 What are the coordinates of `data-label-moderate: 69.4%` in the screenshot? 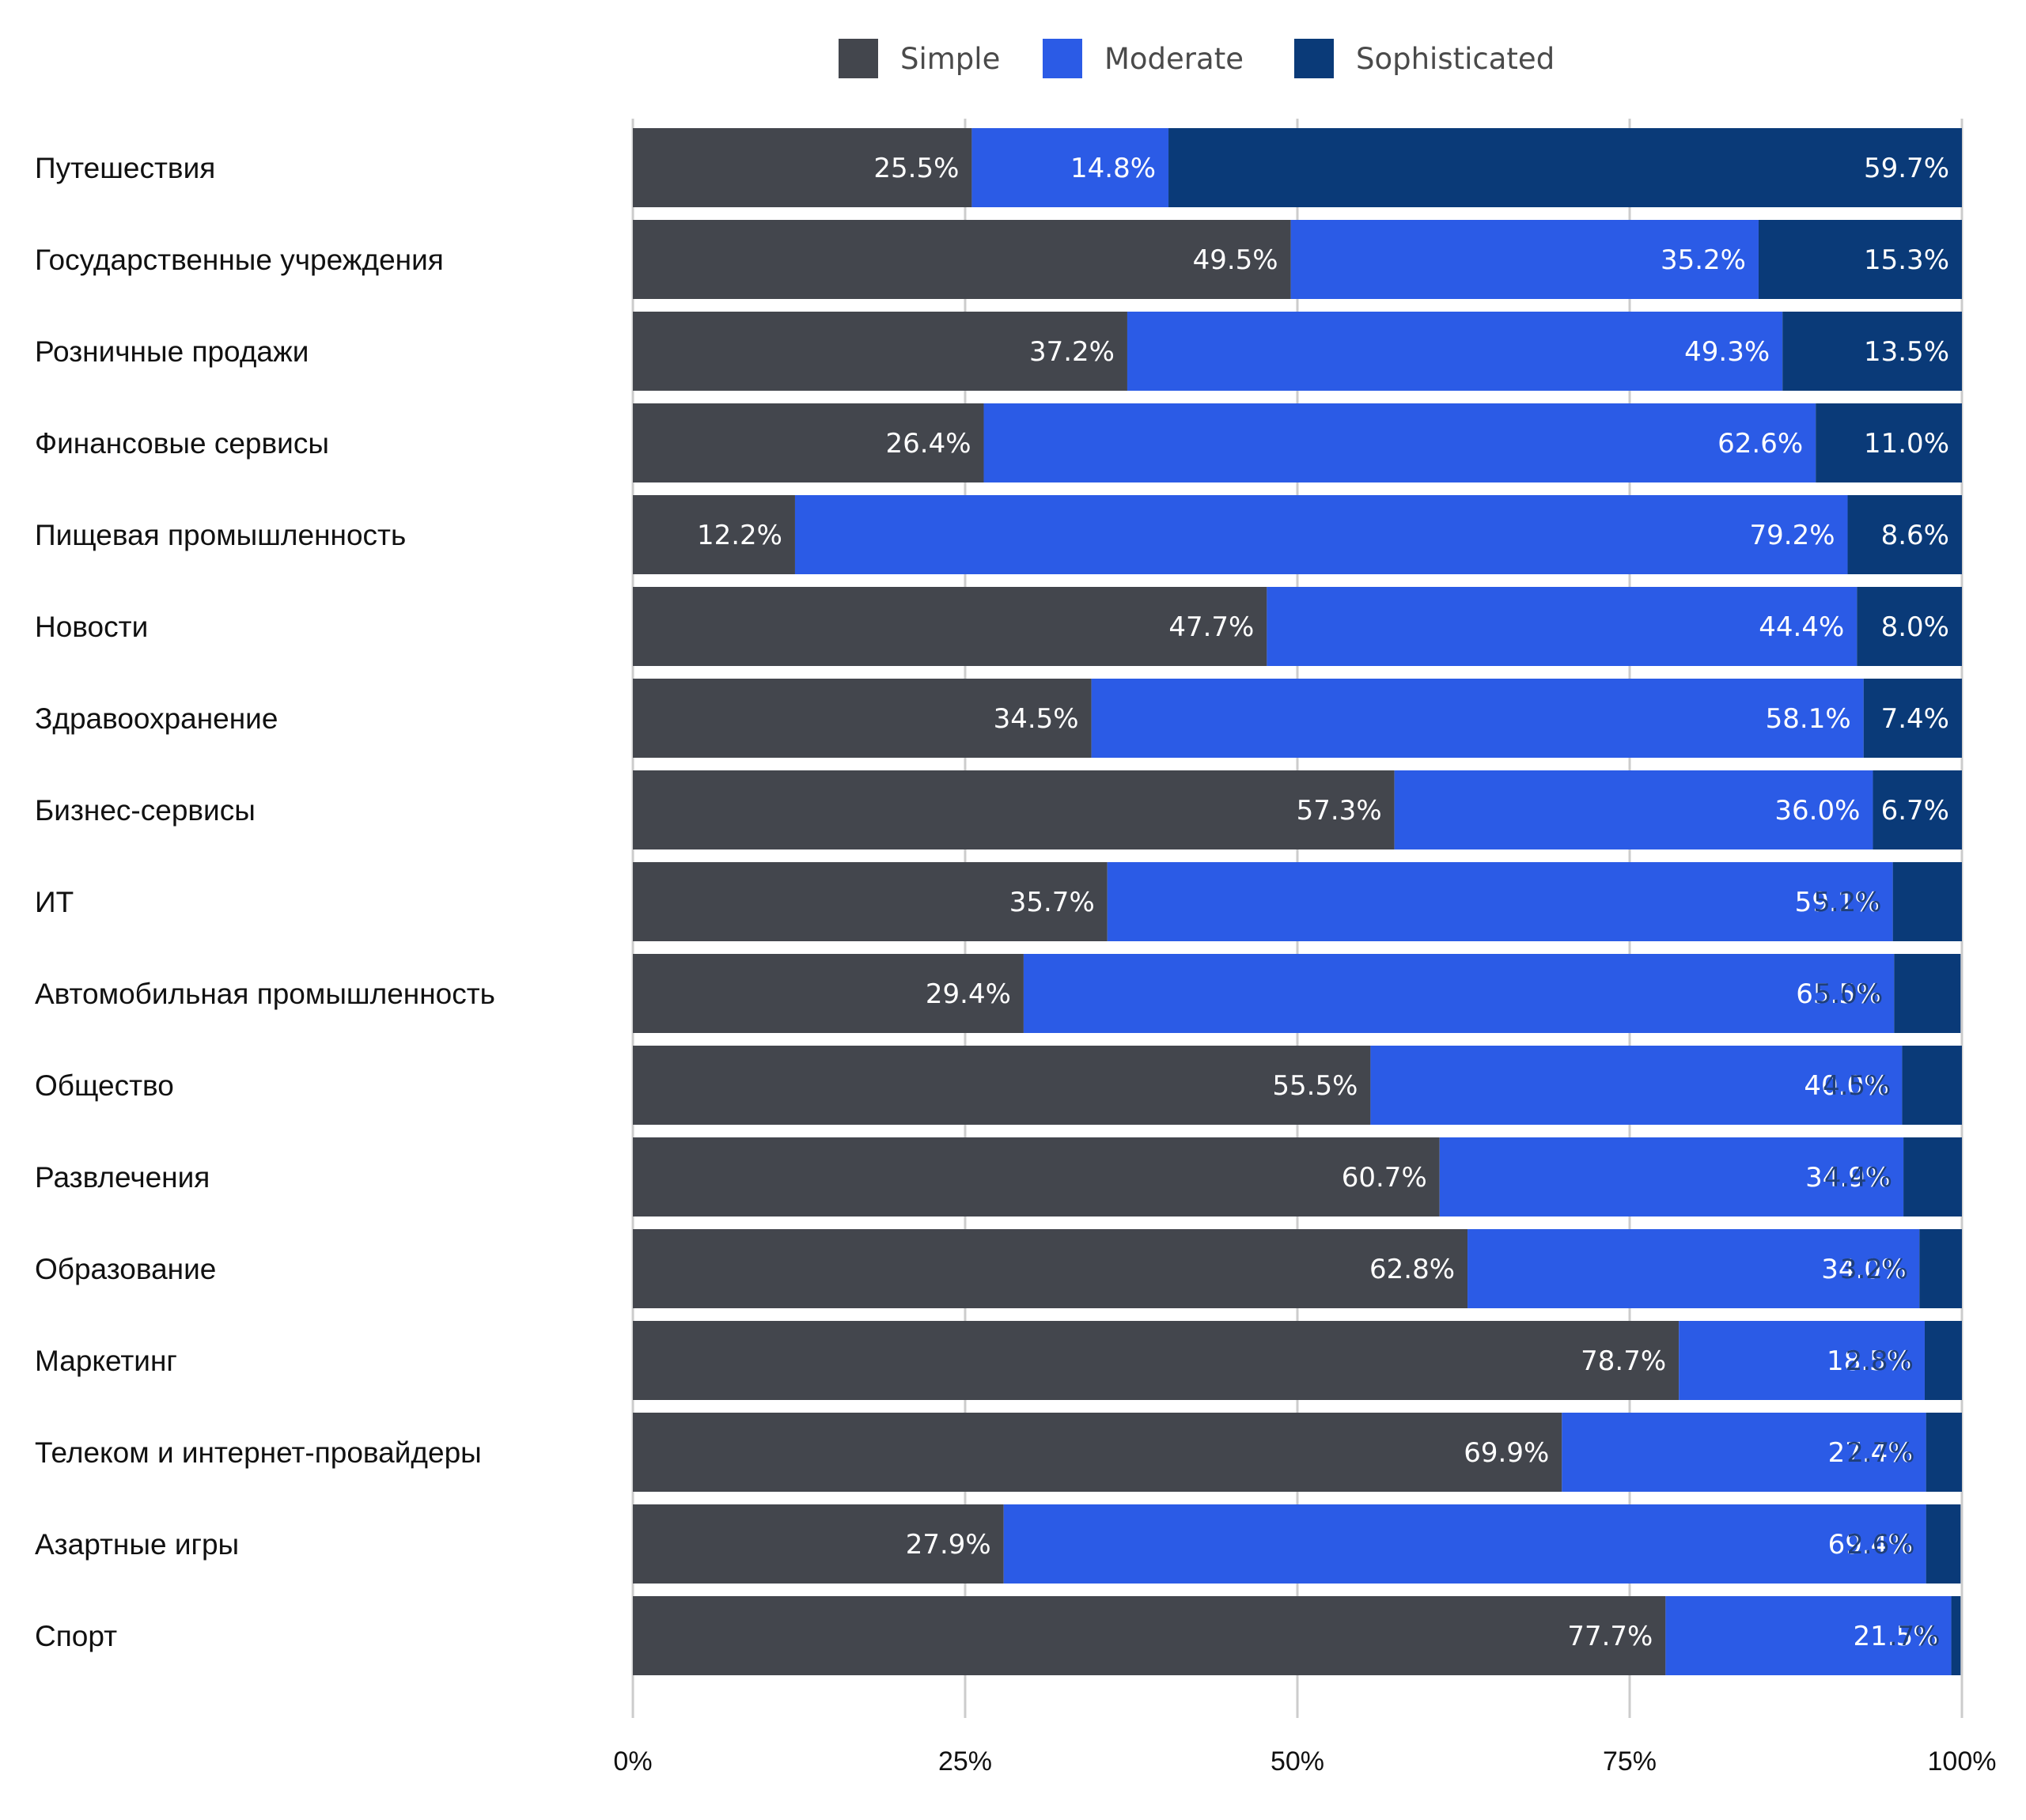 It's located at (1871, 1545).